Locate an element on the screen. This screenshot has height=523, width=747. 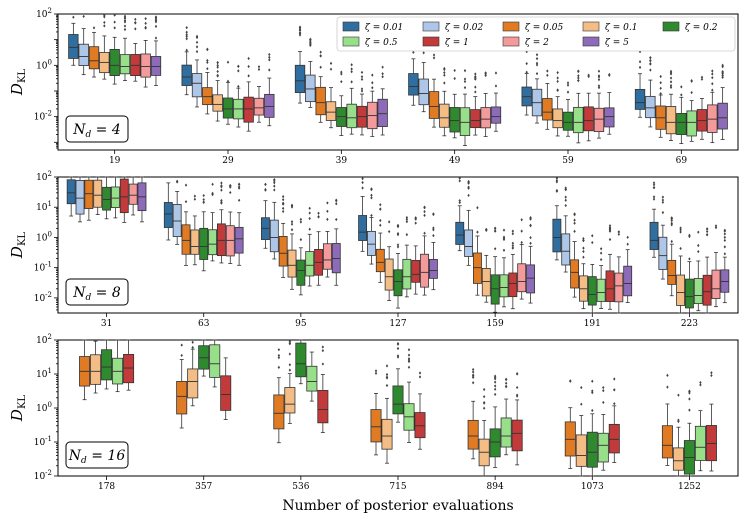
box-zeta-0.02-19 is located at coordinates (83, 54).